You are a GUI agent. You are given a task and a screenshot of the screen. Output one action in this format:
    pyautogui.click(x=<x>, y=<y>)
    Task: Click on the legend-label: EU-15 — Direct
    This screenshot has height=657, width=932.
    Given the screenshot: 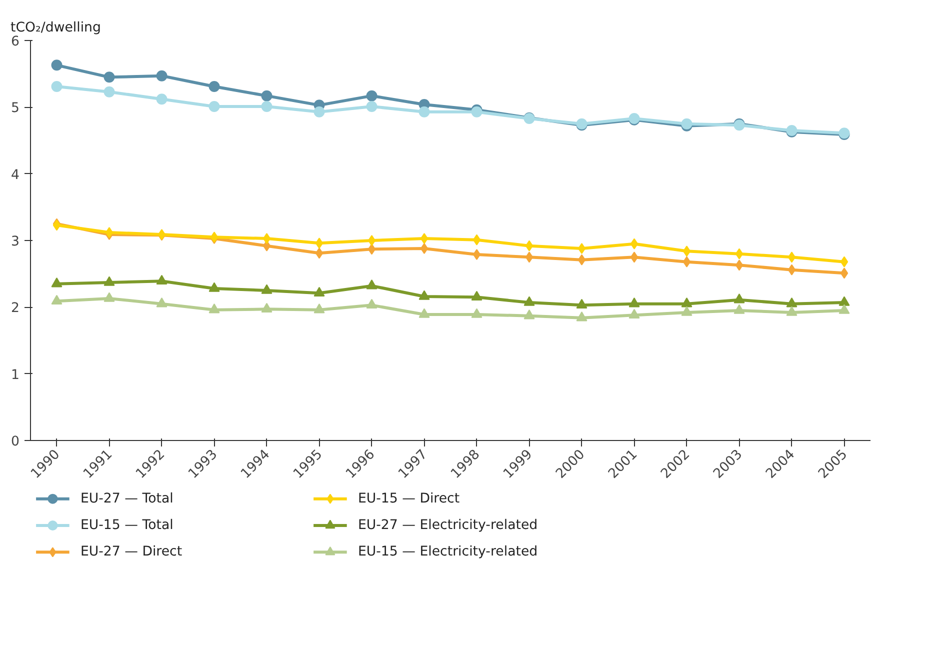 What is the action you would take?
    pyautogui.click(x=409, y=498)
    